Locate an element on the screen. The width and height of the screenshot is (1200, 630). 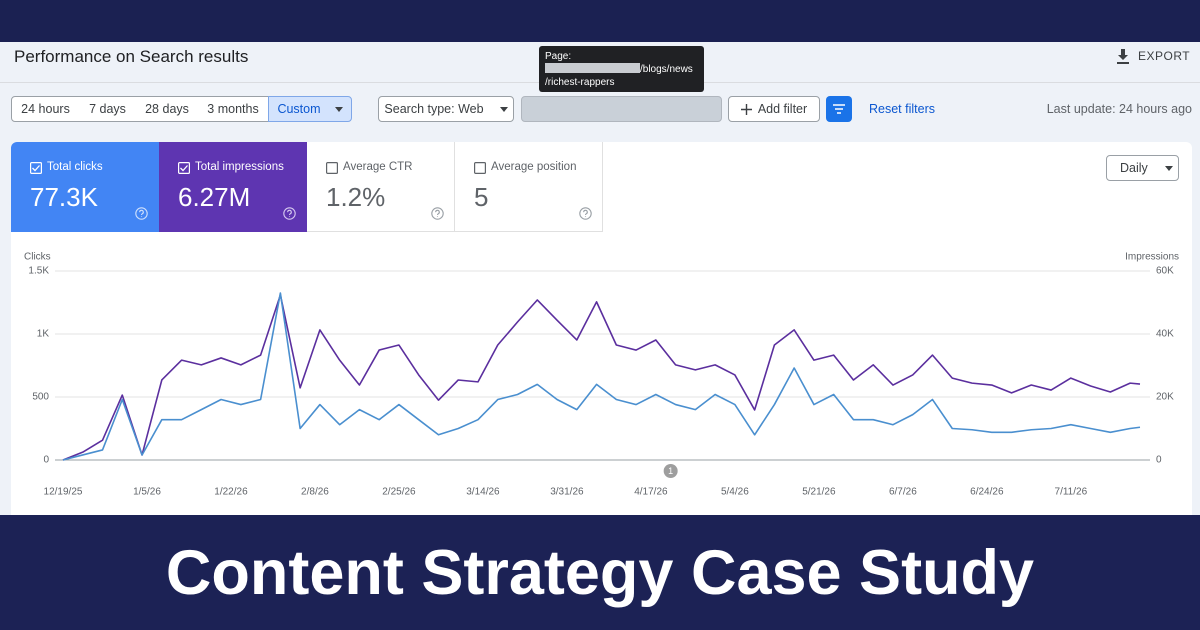
axis-title: Impressions is located at coordinates (1152, 257).